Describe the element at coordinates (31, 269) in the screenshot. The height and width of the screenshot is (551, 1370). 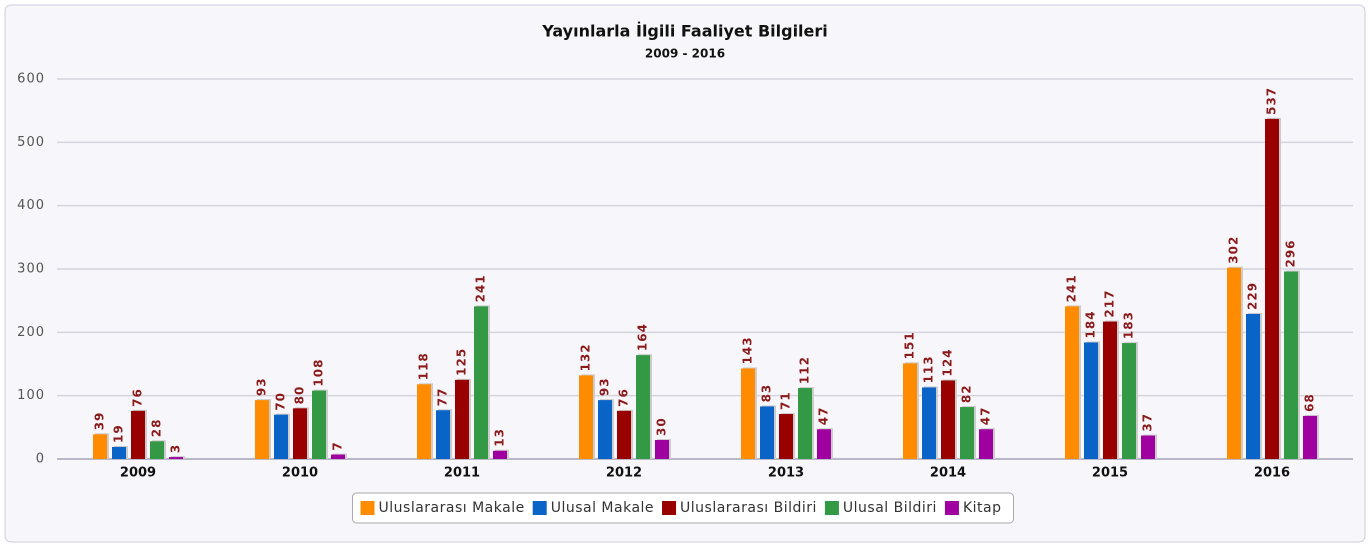
I see `y-tick-label: 300` at that location.